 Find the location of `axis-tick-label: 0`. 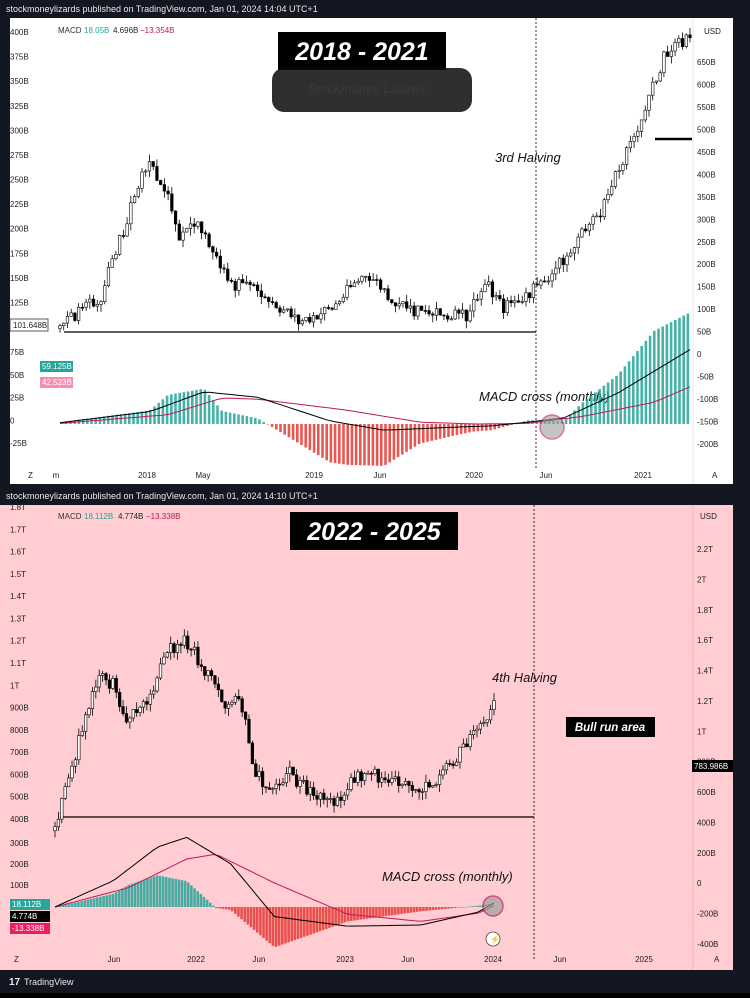

axis-tick-label: 0 is located at coordinates (699, 354).